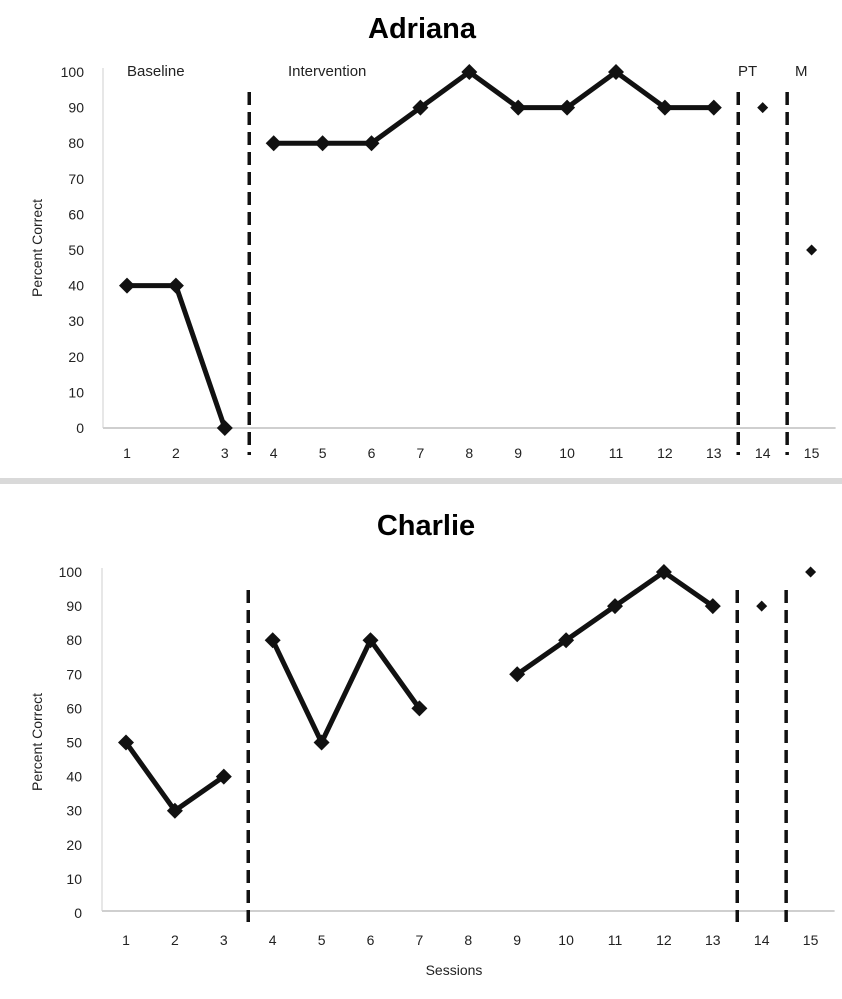 The height and width of the screenshot is (999, 842). Describe the element at coordinates (327, 71) in the screenshot. I see `phase-label-intervention: Intervention` at that location.